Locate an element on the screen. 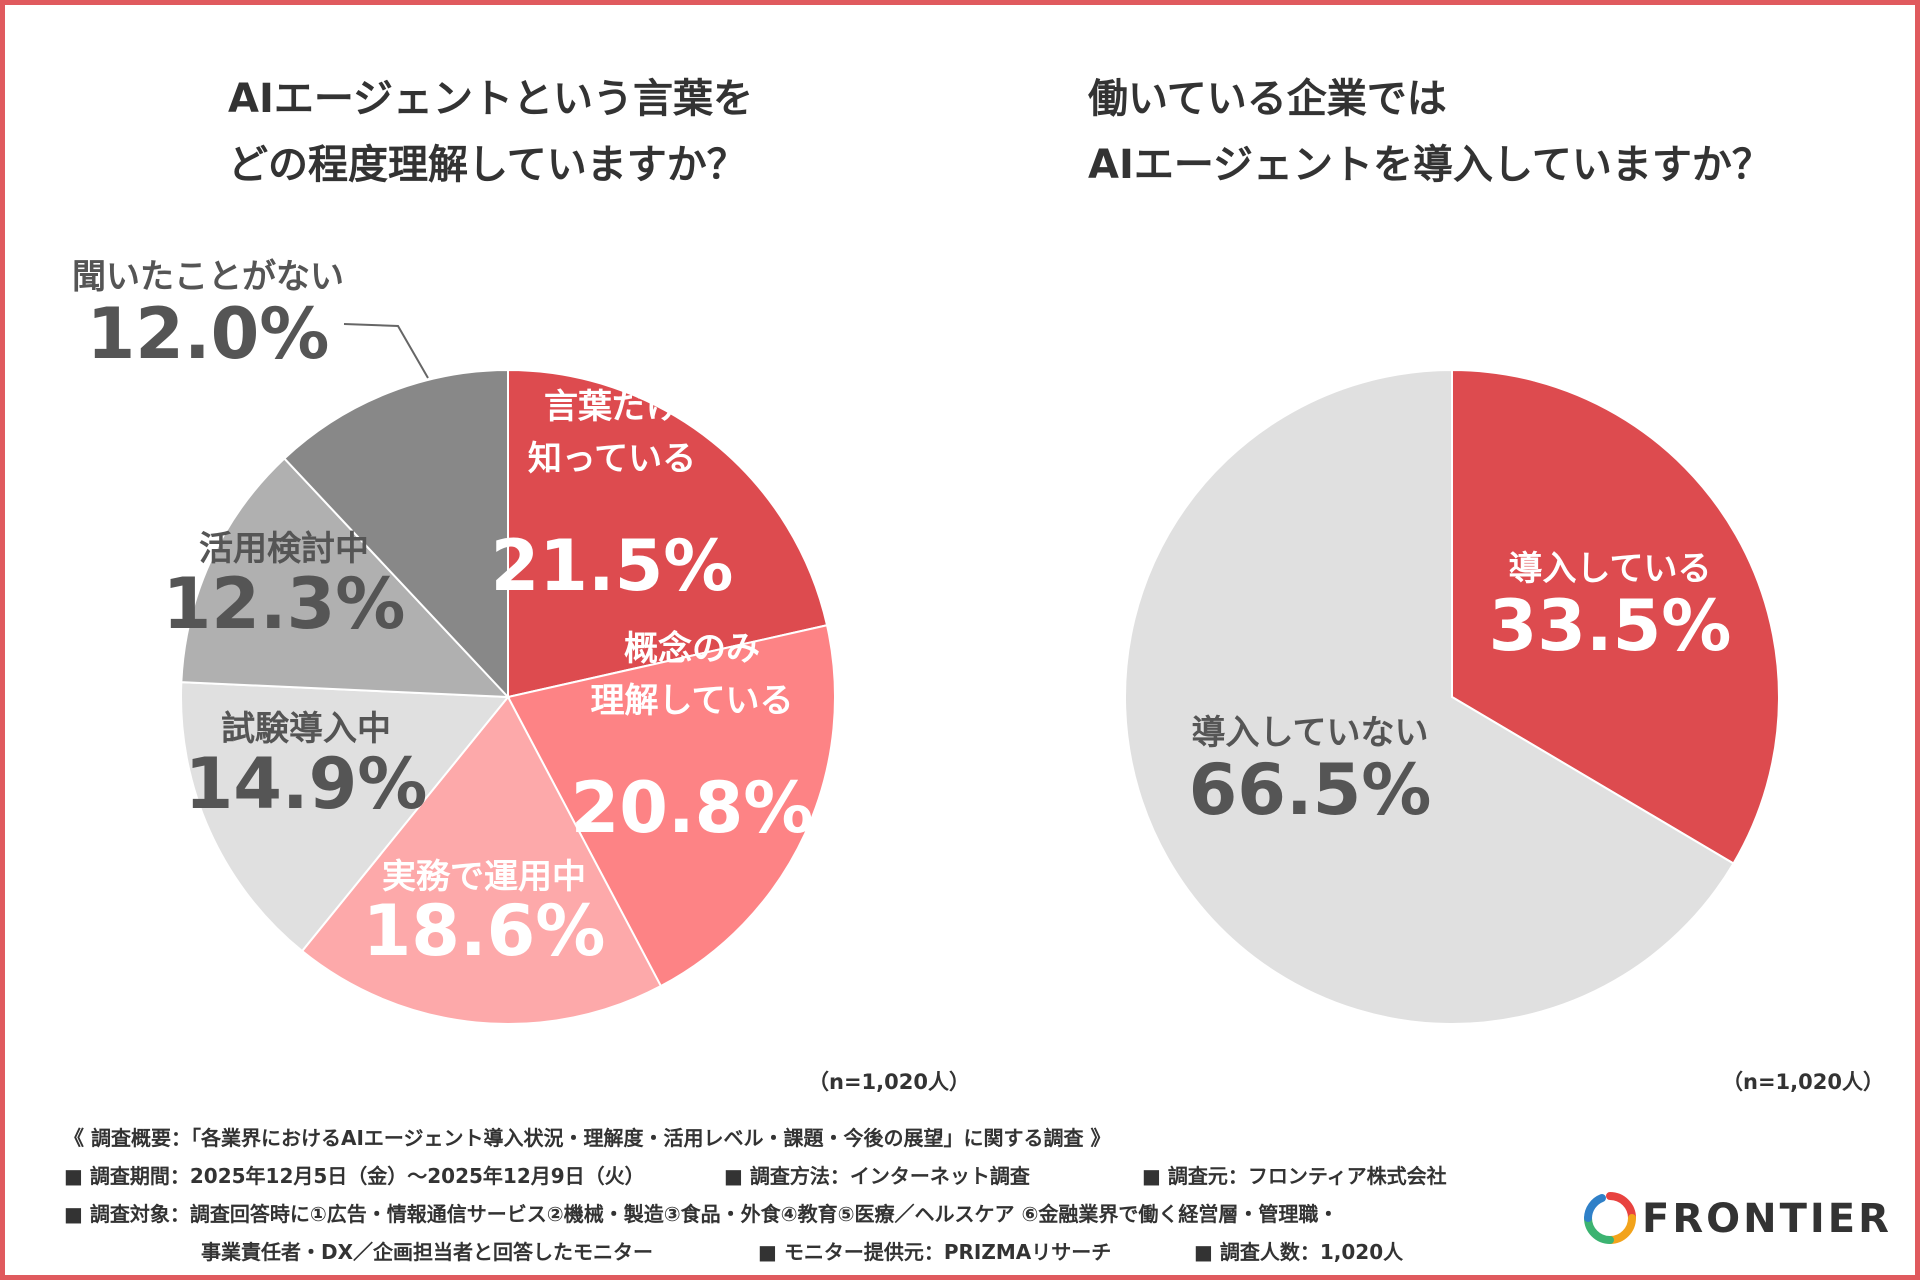 This screenshot has height=1280, width=1920. left-sample-size: （n=1,020人） is located at coordinates (889, 1082).